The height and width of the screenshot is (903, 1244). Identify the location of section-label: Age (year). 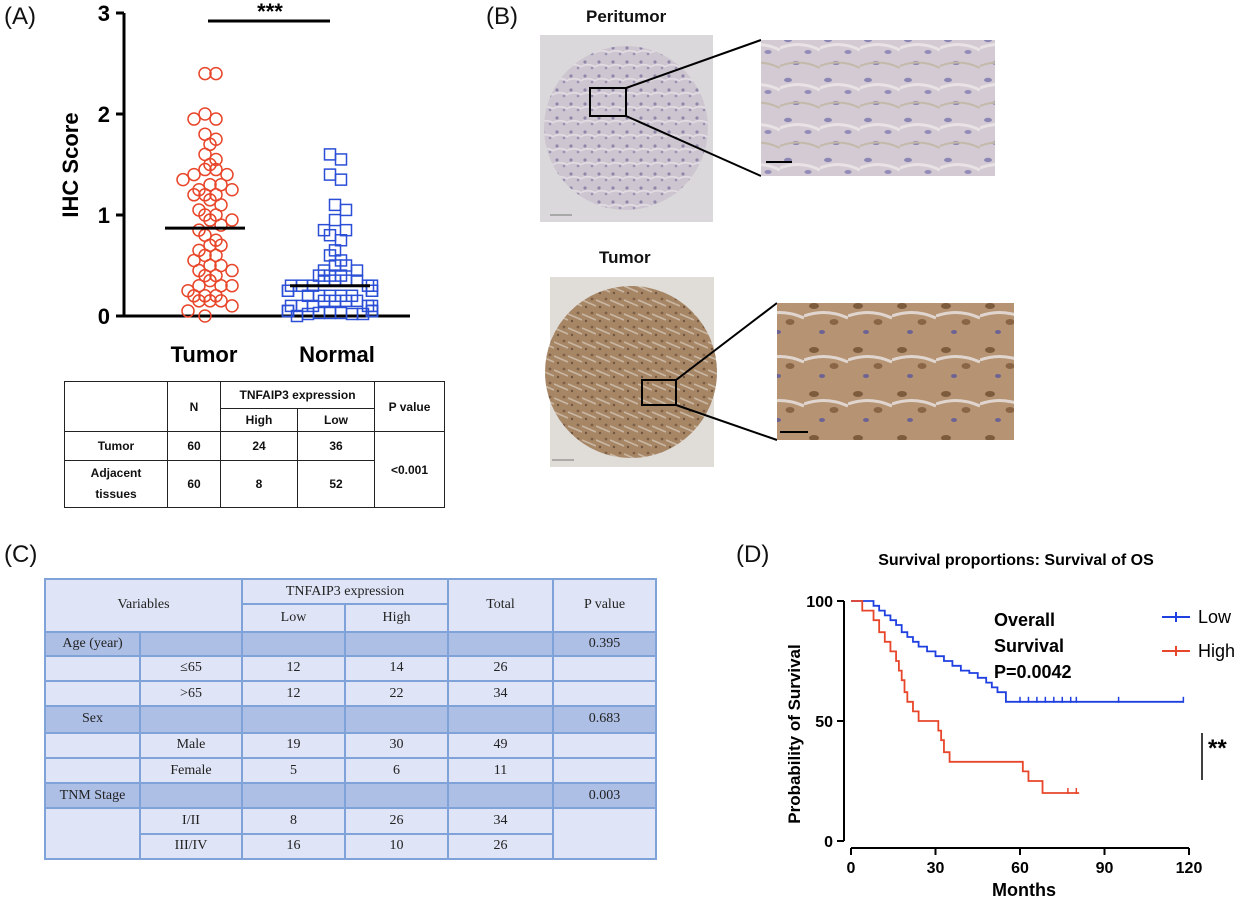
(92, 643).